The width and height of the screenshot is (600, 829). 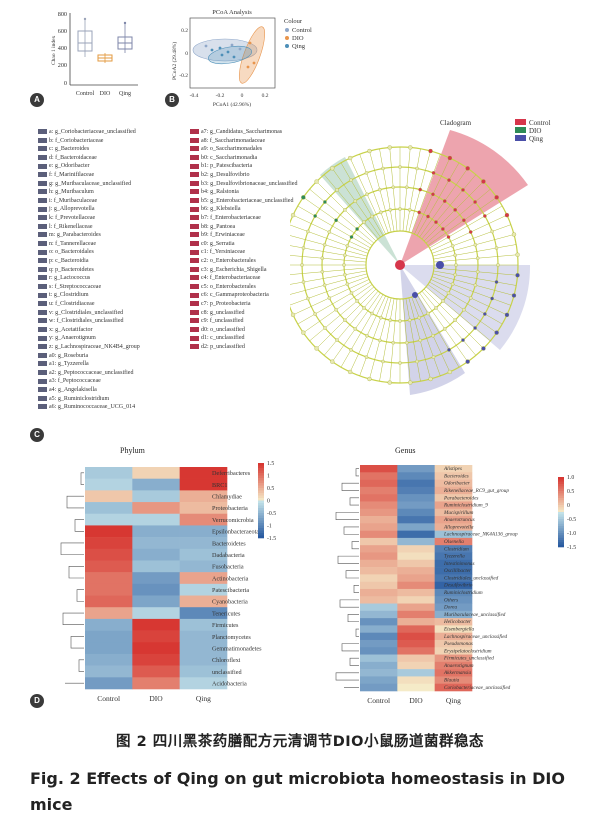 What do you see at coordinates (223, 262) in the screenshot?
I see `taxon-legend-item: c2: o_Enterobacterales` at bounding box center [223, 262].